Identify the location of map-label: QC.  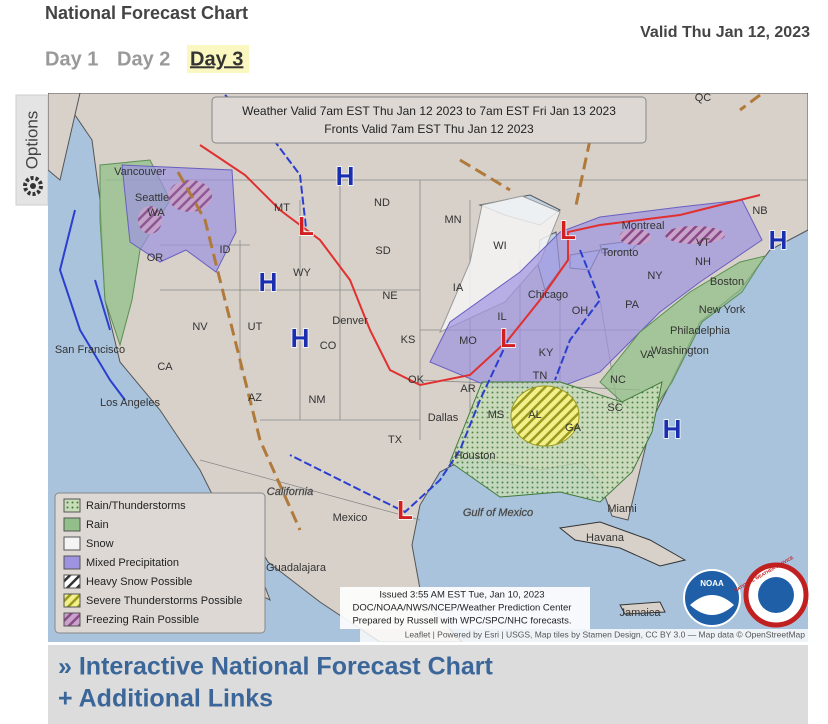
(703, 98).